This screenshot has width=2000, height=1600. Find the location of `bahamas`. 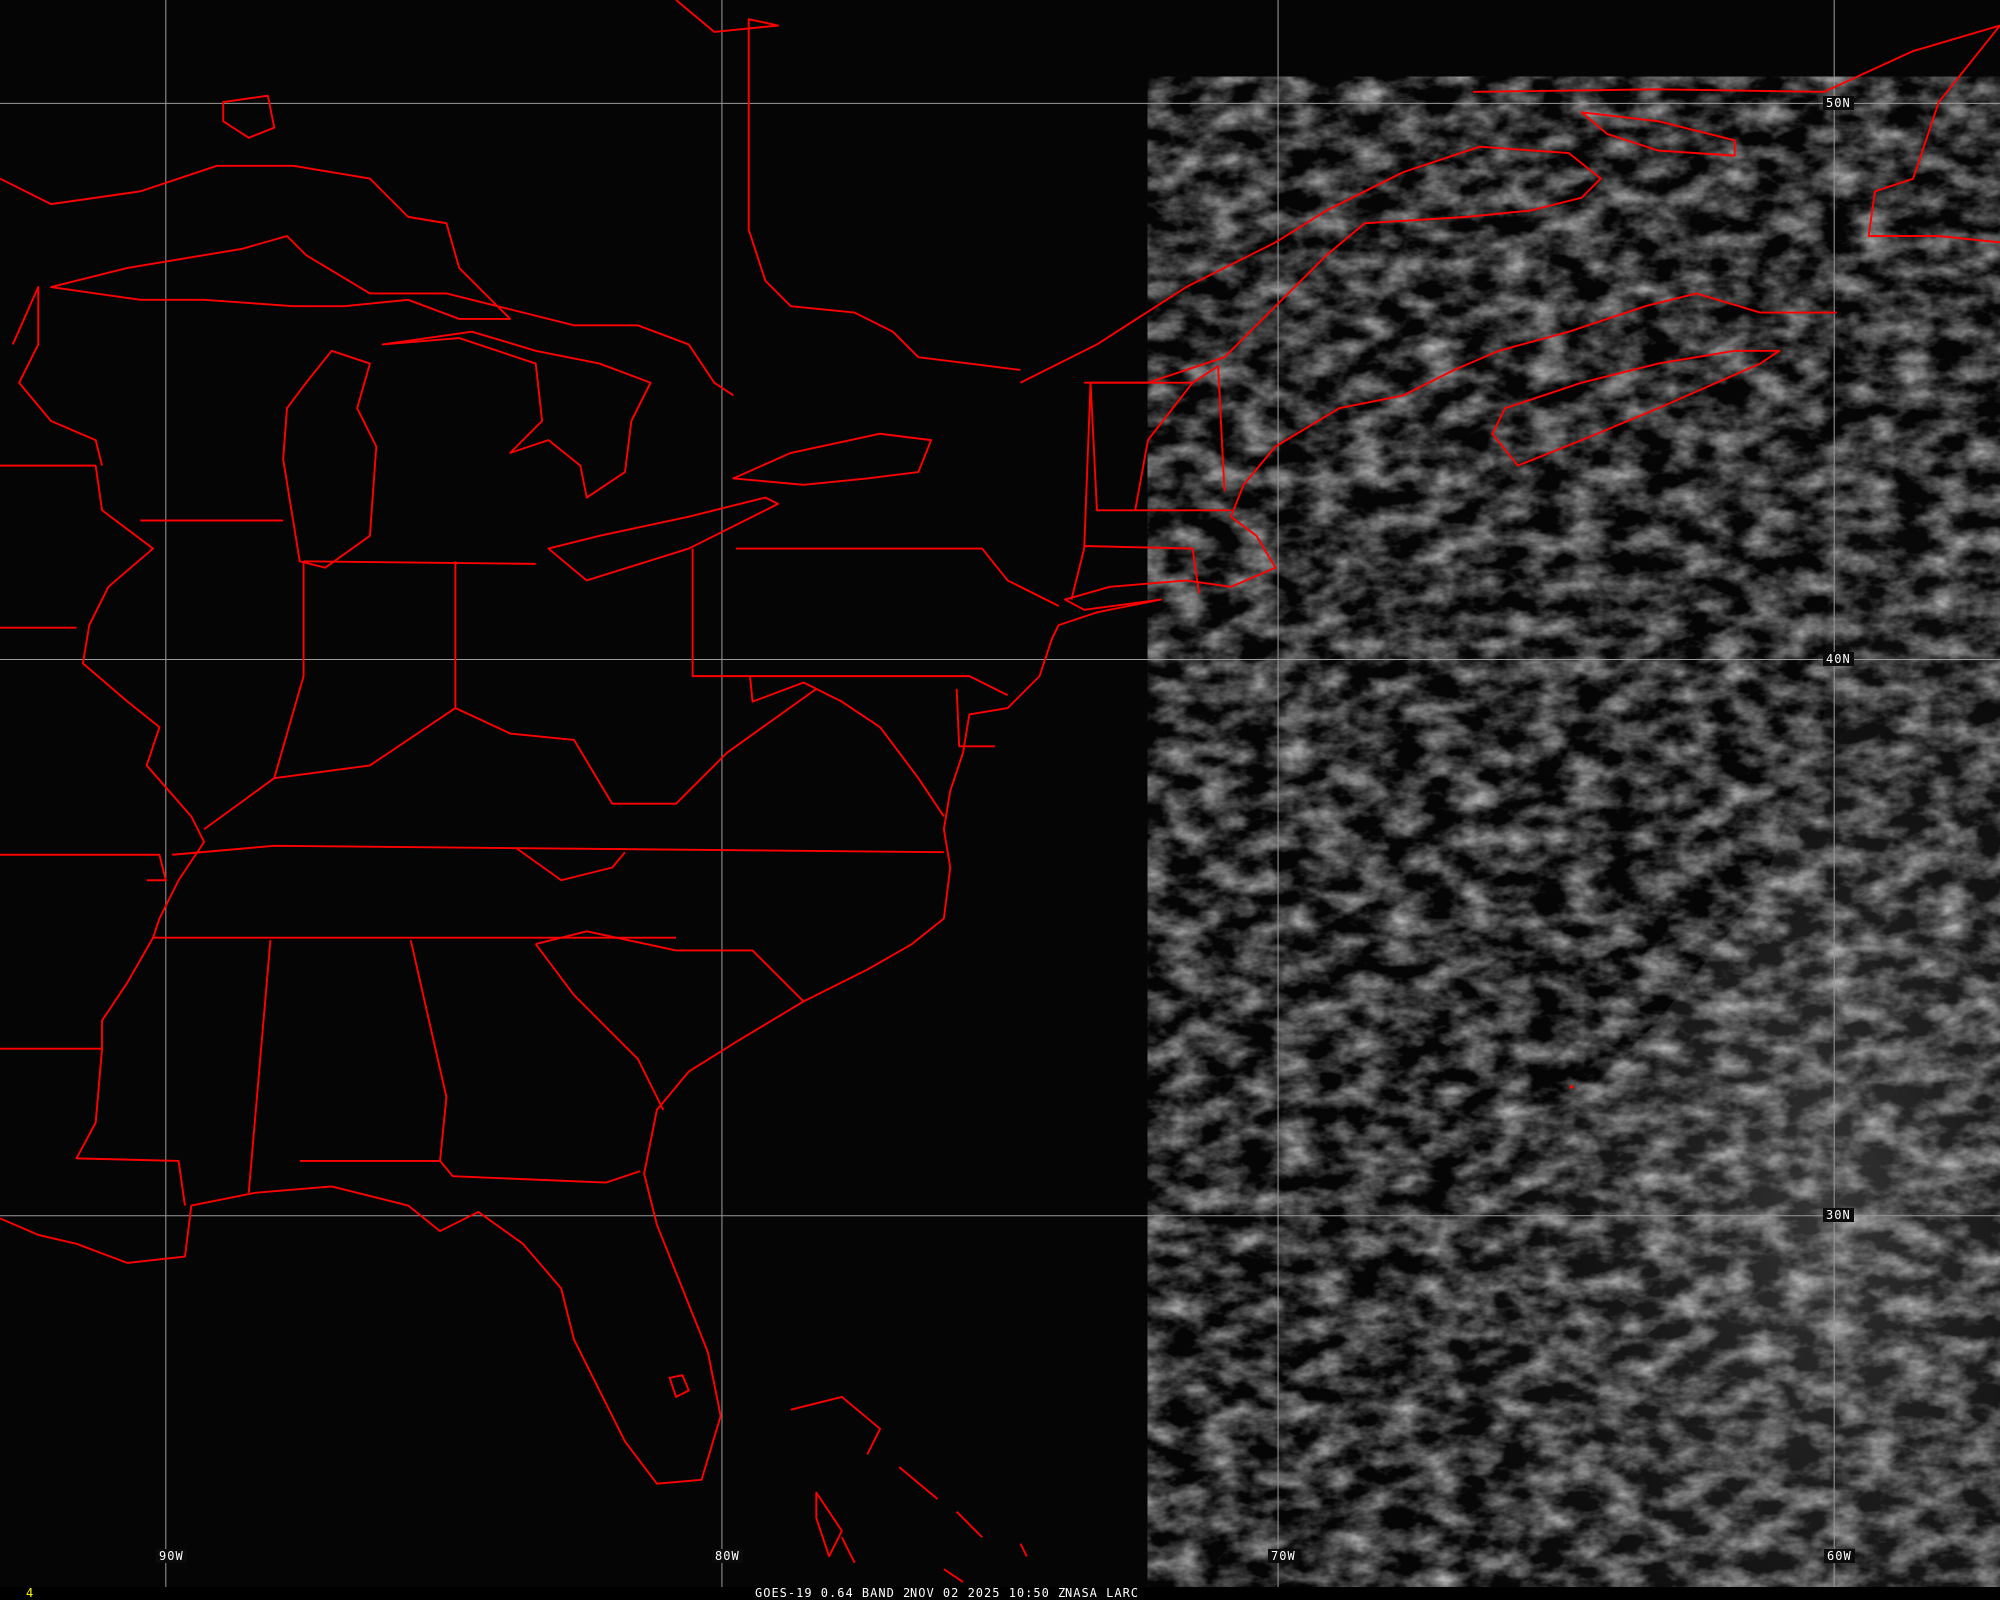

bahamas is located at coordinates (909, 1489).